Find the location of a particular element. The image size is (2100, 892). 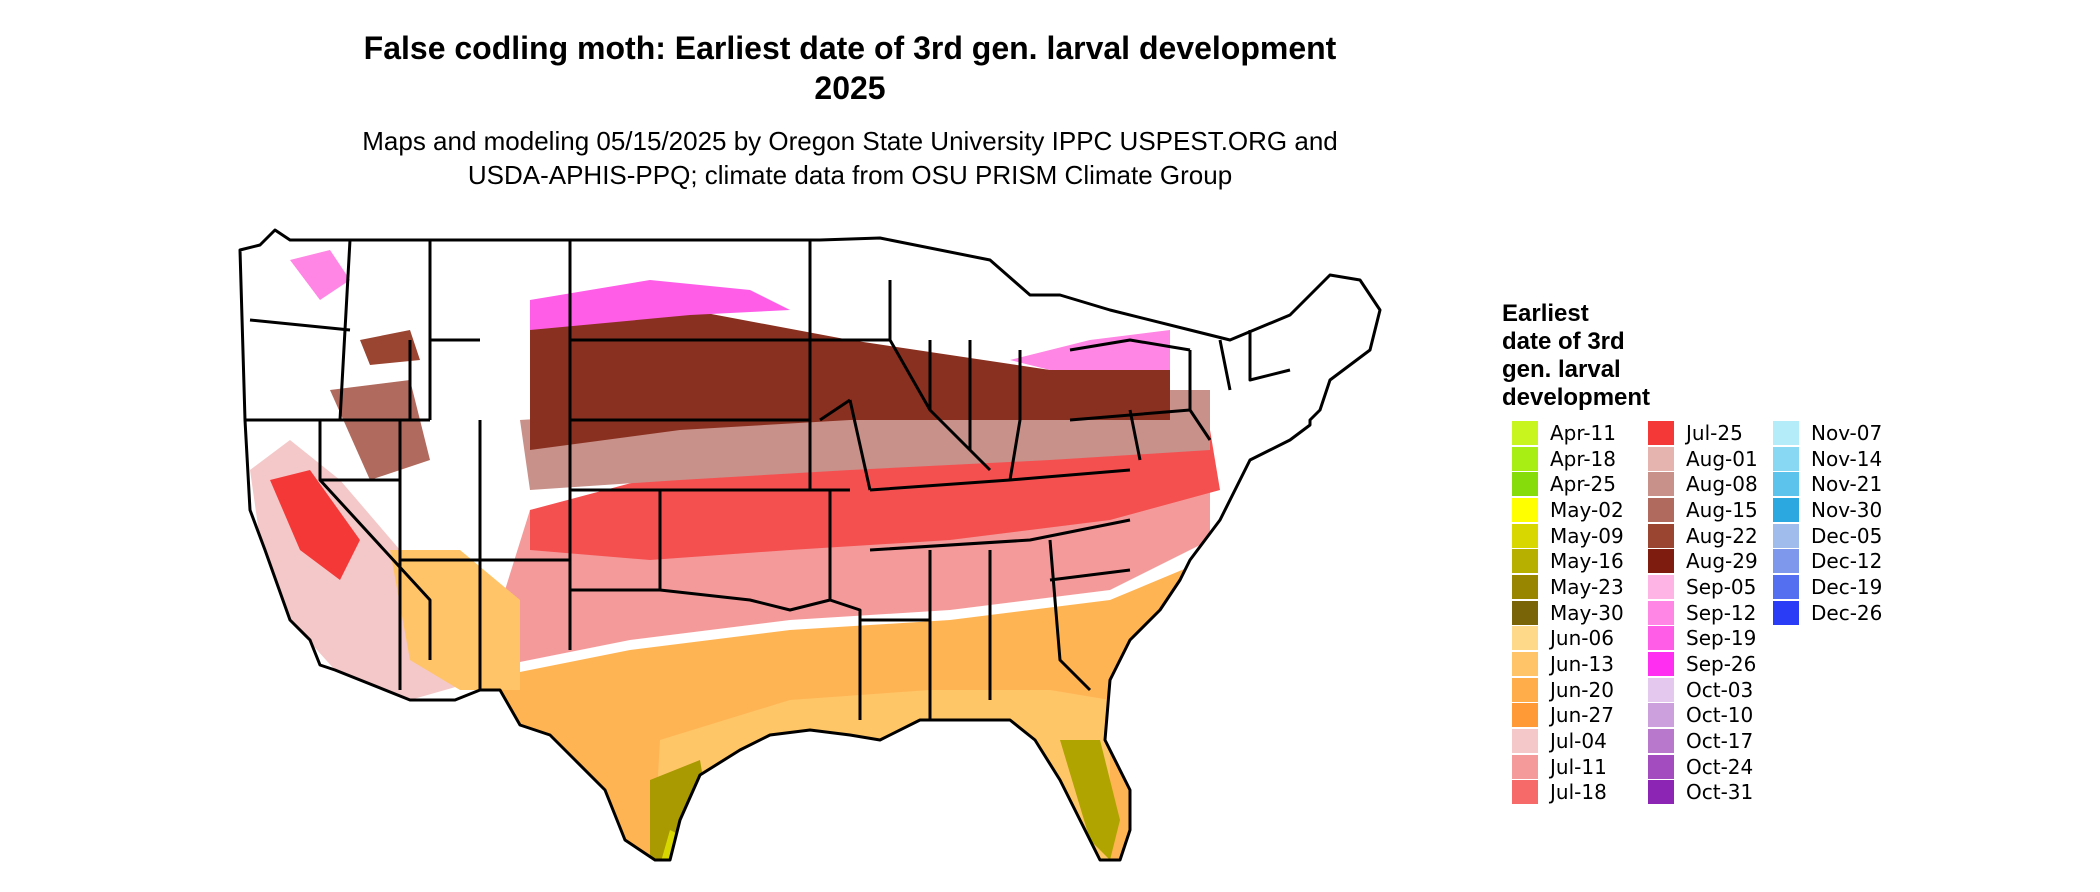

legend-label: Oct-17 is located at coordinates (1720, 741).